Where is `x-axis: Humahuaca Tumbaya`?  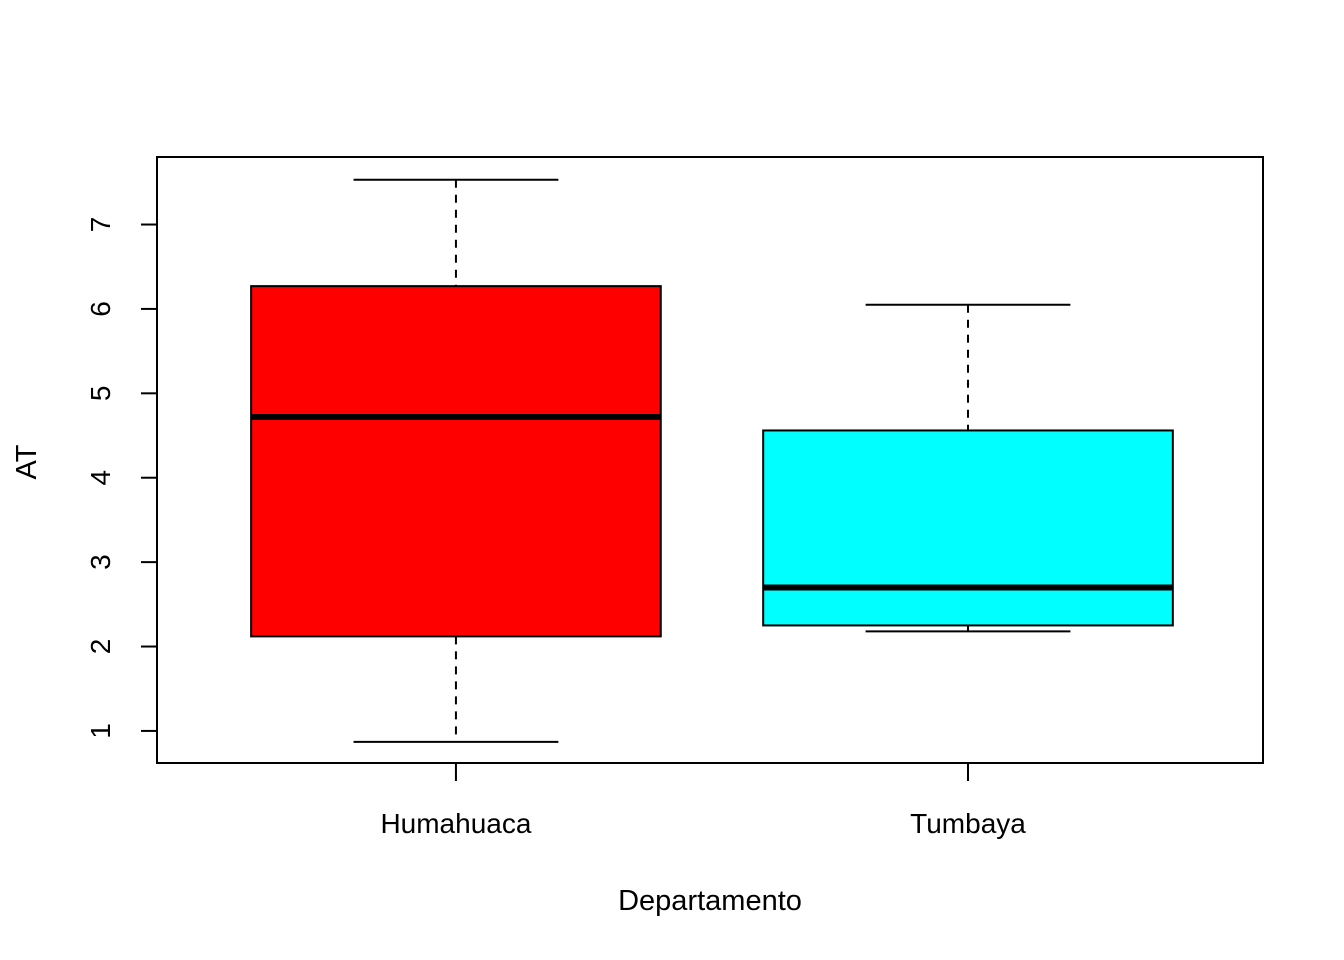
x-axis: Humahuaca Tumbaya is located at coordinates (703, 801).